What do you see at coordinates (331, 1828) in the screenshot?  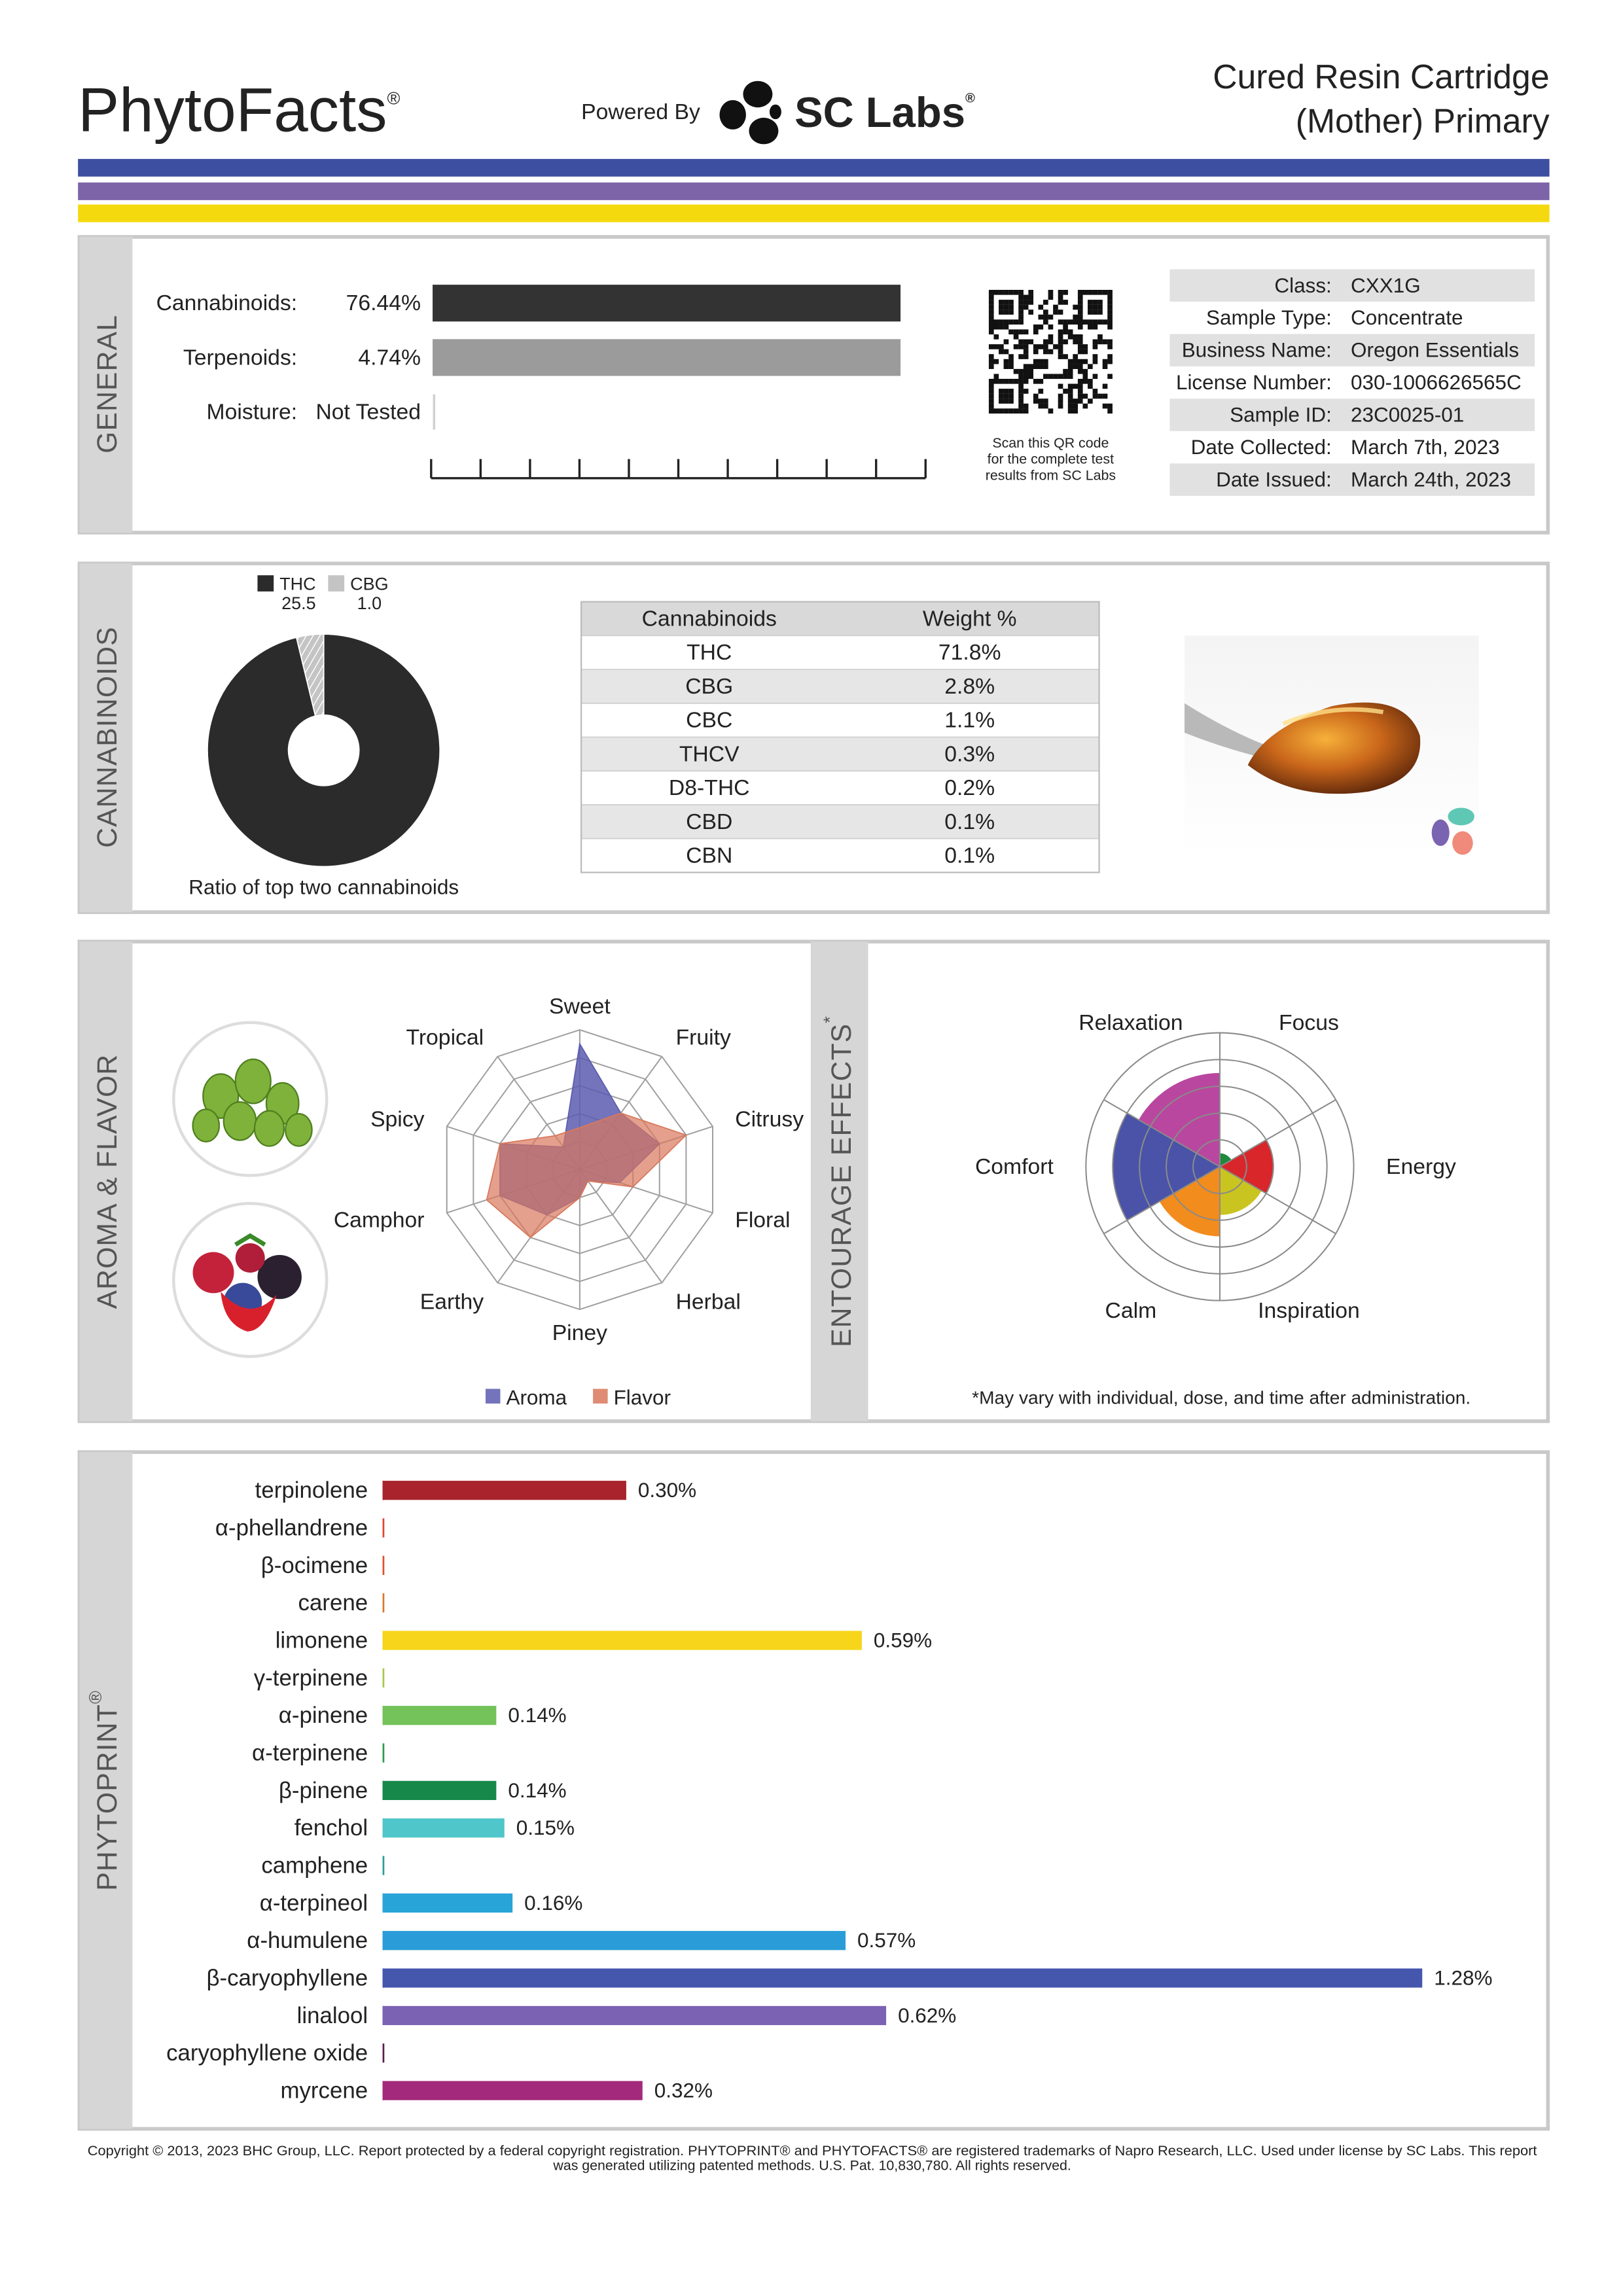 I see `terpene-name: fenchol` at bounding box center [331, 1828].